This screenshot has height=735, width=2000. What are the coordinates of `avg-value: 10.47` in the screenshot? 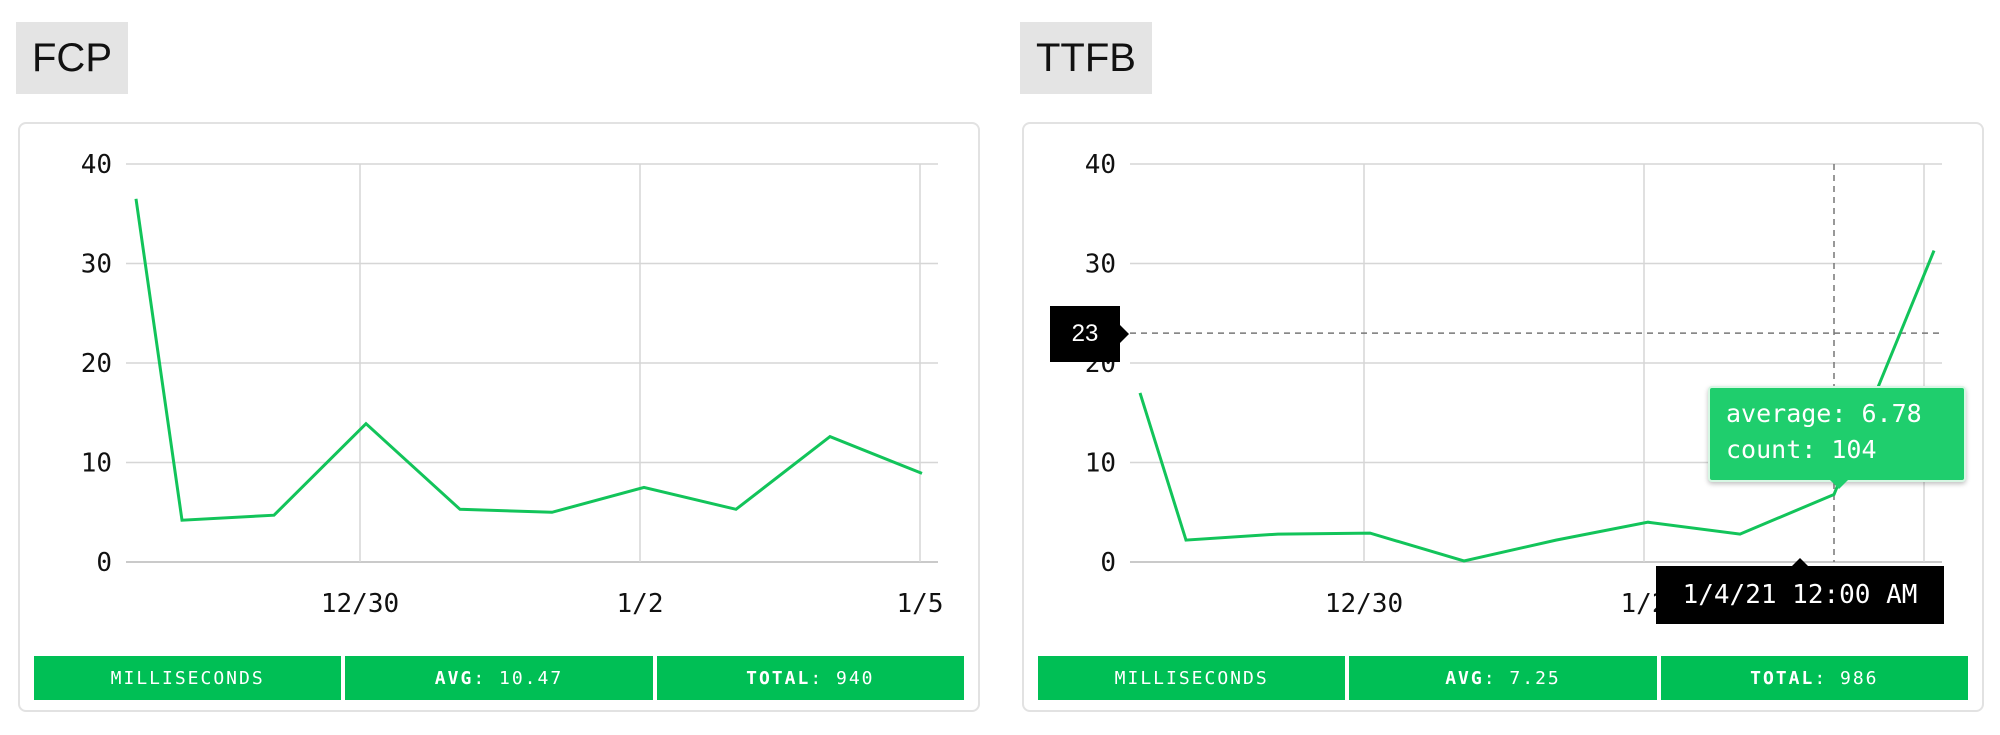 It's located at (531, 678).